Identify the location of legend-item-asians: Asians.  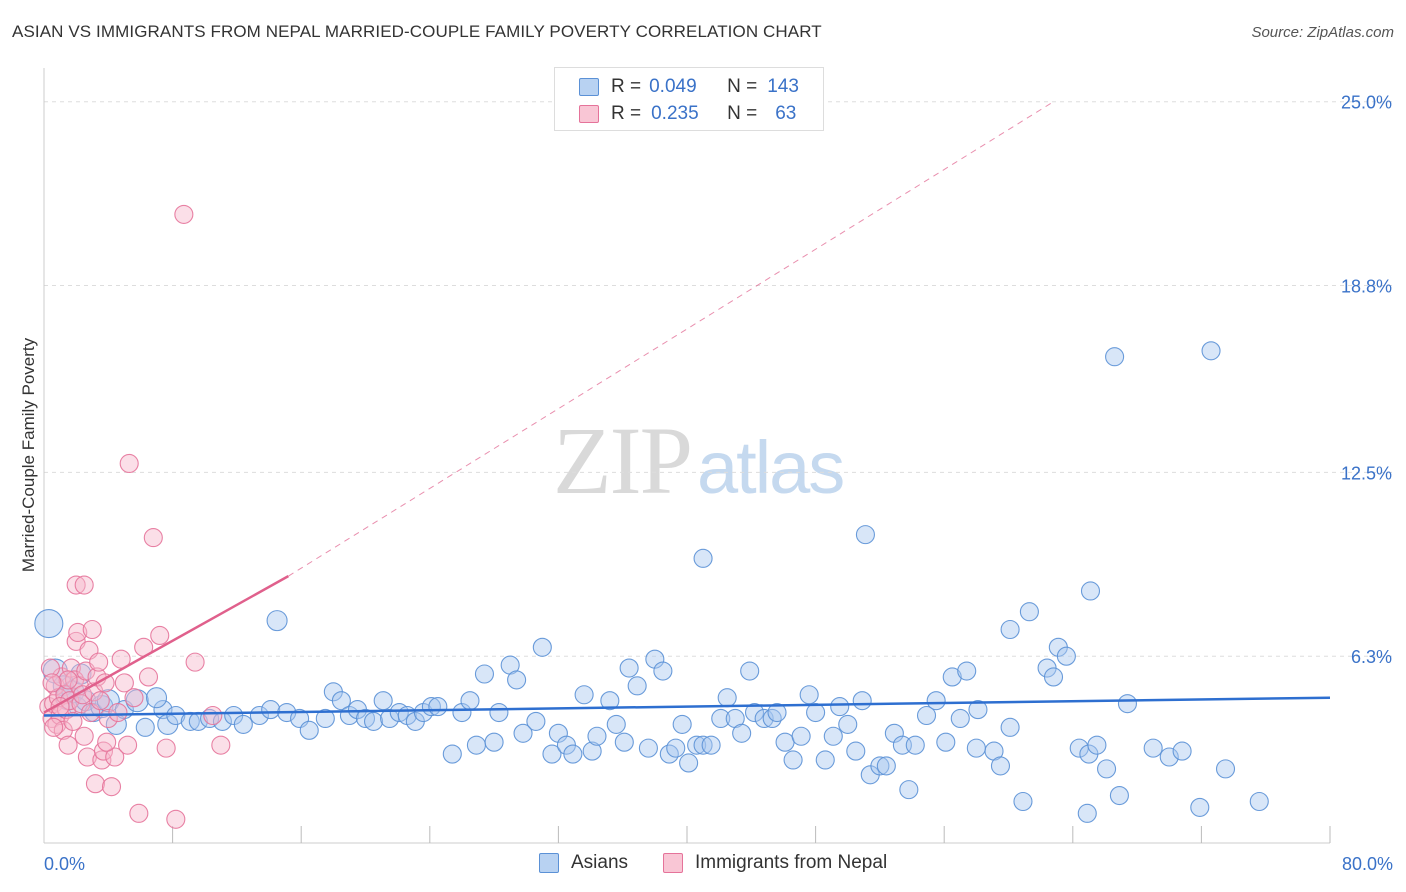
(583, 863).